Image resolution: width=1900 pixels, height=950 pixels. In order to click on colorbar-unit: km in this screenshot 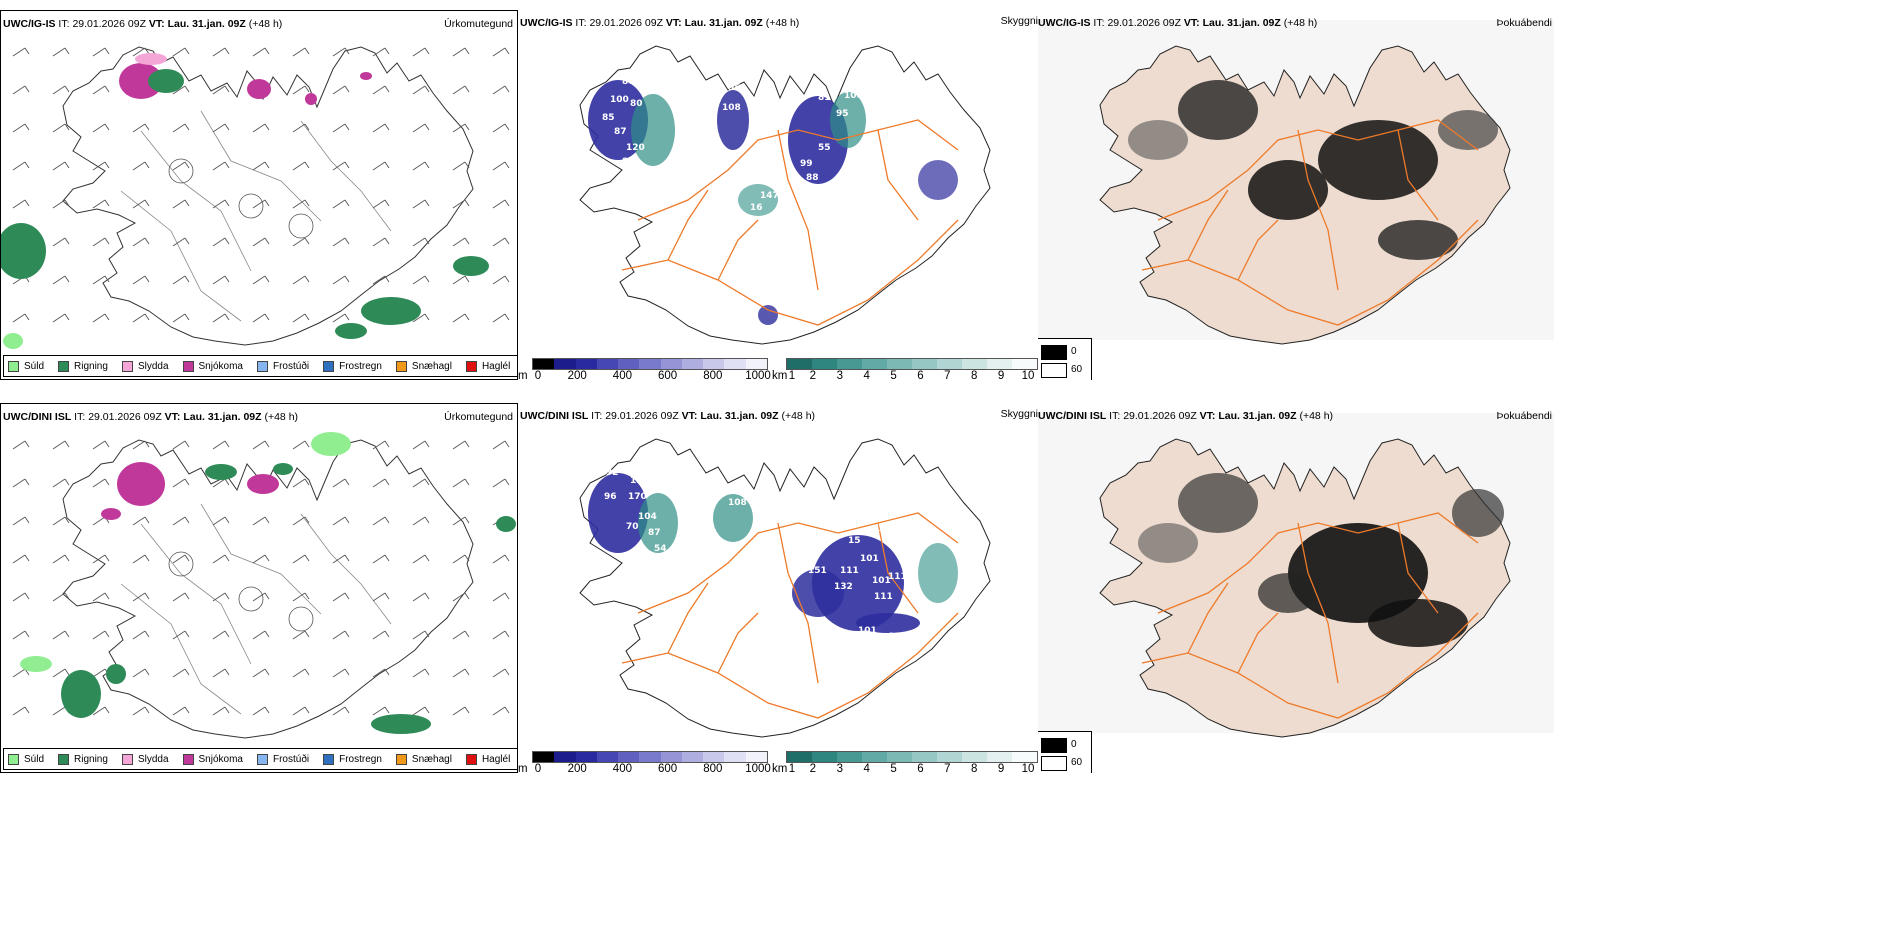, I will do `click(780, 375)`.